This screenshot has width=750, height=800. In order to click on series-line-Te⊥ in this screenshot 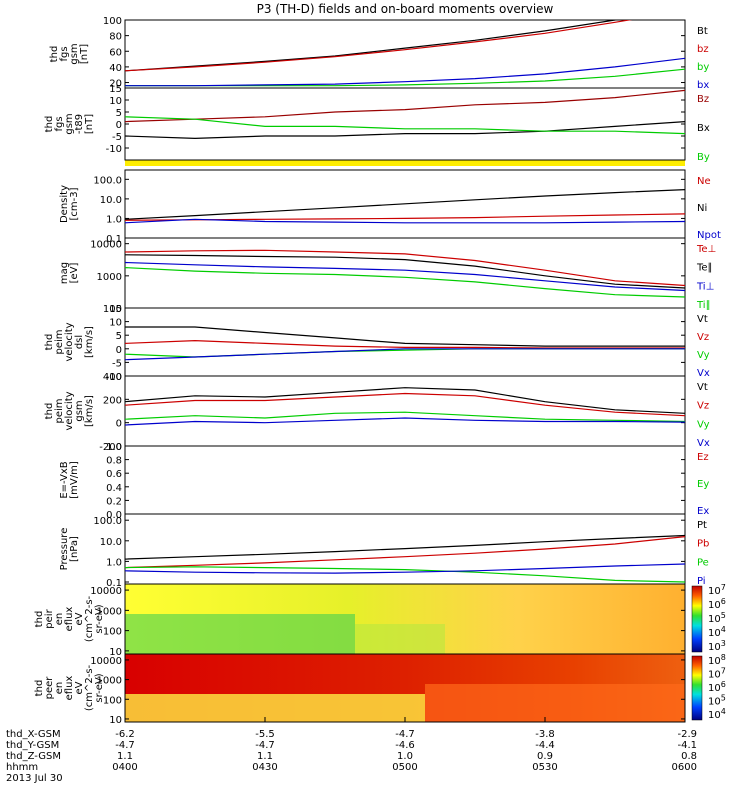, I will do `click(405, 268)`.